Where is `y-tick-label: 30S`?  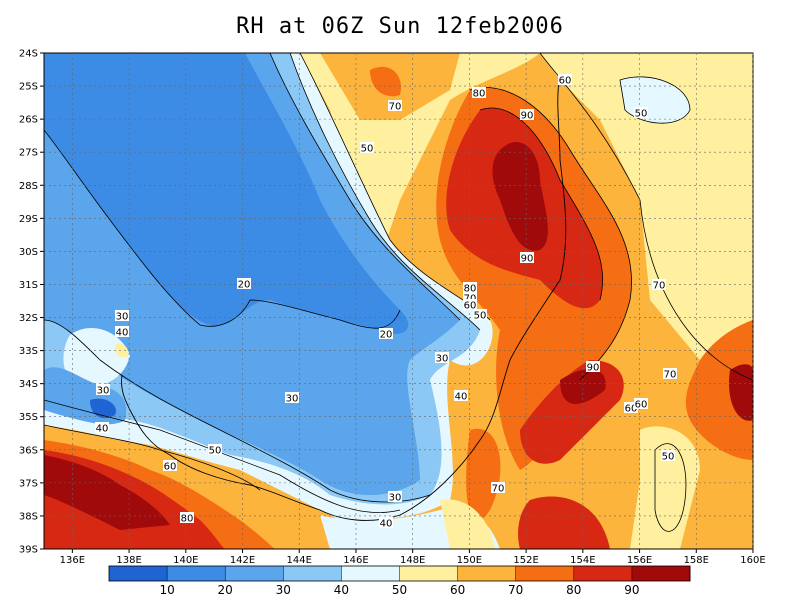
y-tick-label: 30S is located at coordinates (28, 252).